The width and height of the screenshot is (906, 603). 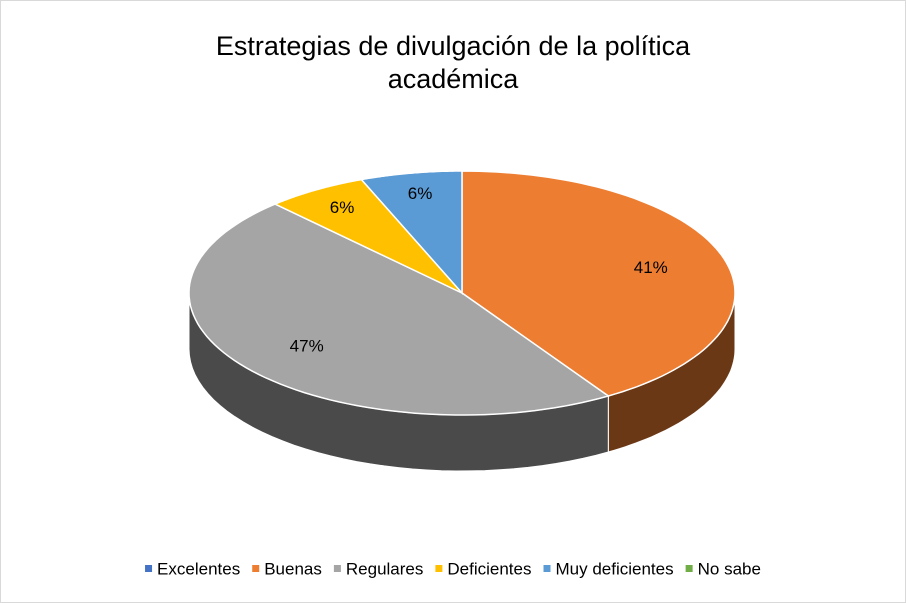 I want to click on legend-label: Excelentes, so click(x=198, y=568).